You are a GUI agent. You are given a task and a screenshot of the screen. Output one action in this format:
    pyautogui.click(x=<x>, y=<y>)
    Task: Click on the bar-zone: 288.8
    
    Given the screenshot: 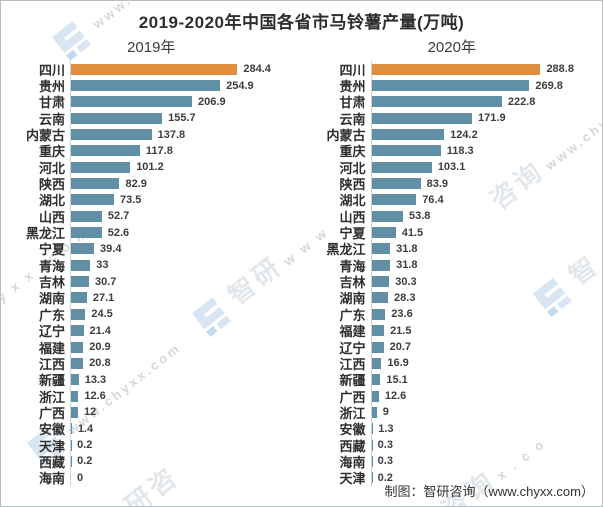 What is the action you would take?
    pyautogui.click(x=486, y=69)
    